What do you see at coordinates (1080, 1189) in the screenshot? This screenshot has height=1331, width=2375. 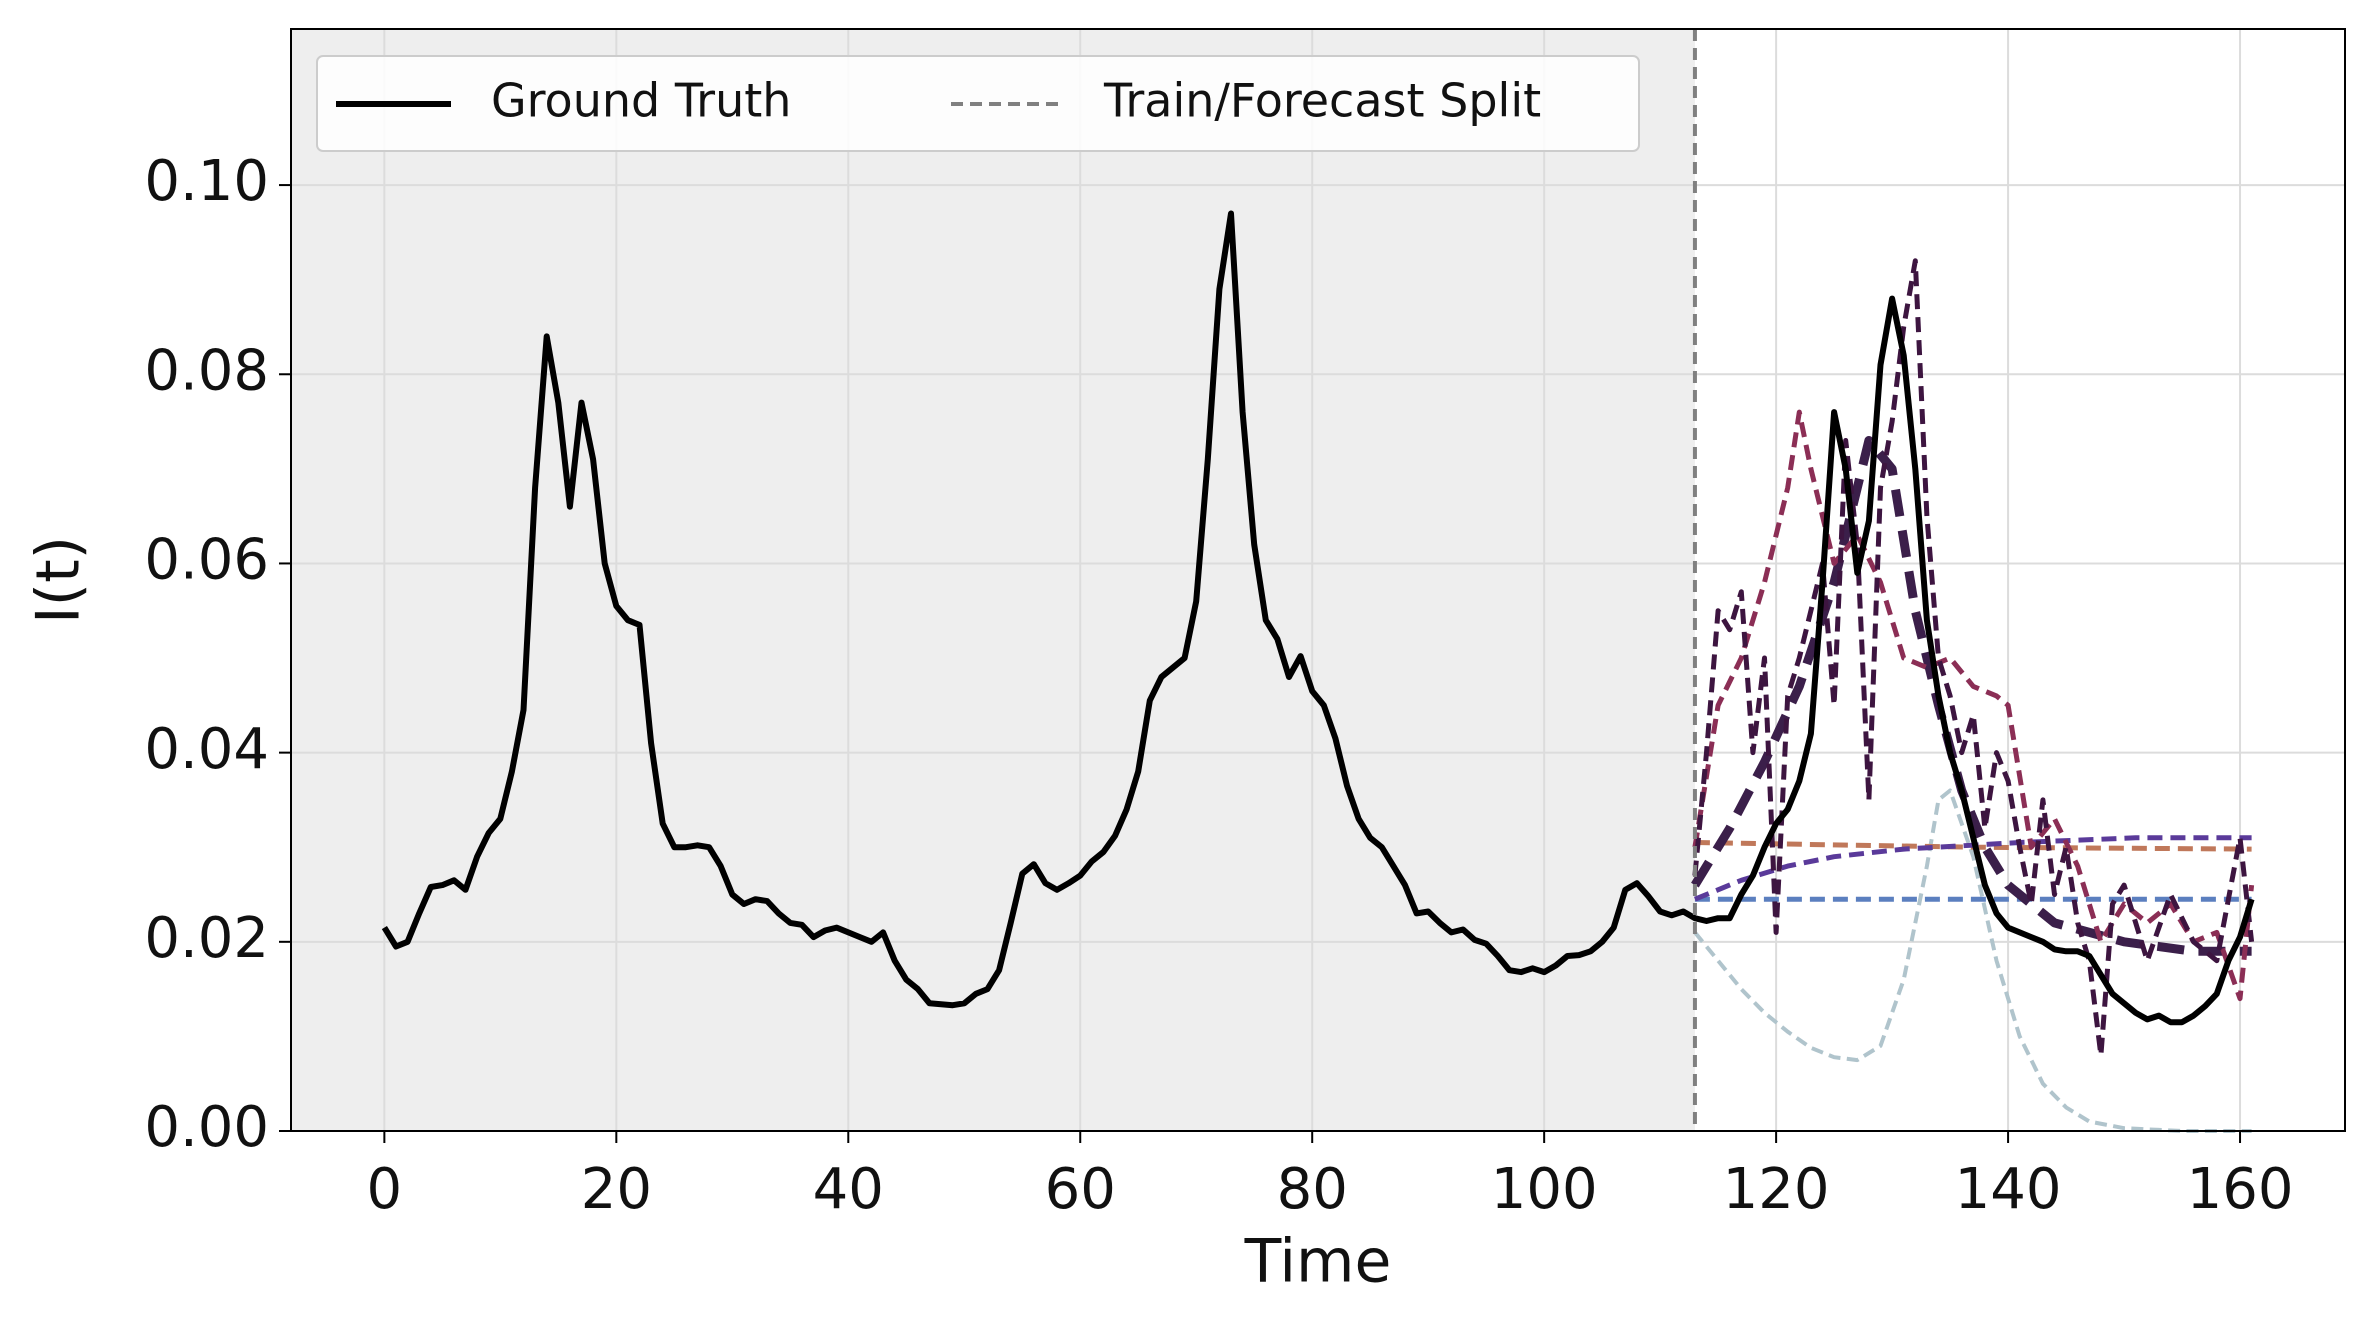 I see `x-tick-label: 60` at bounding box center [1080, 1189].